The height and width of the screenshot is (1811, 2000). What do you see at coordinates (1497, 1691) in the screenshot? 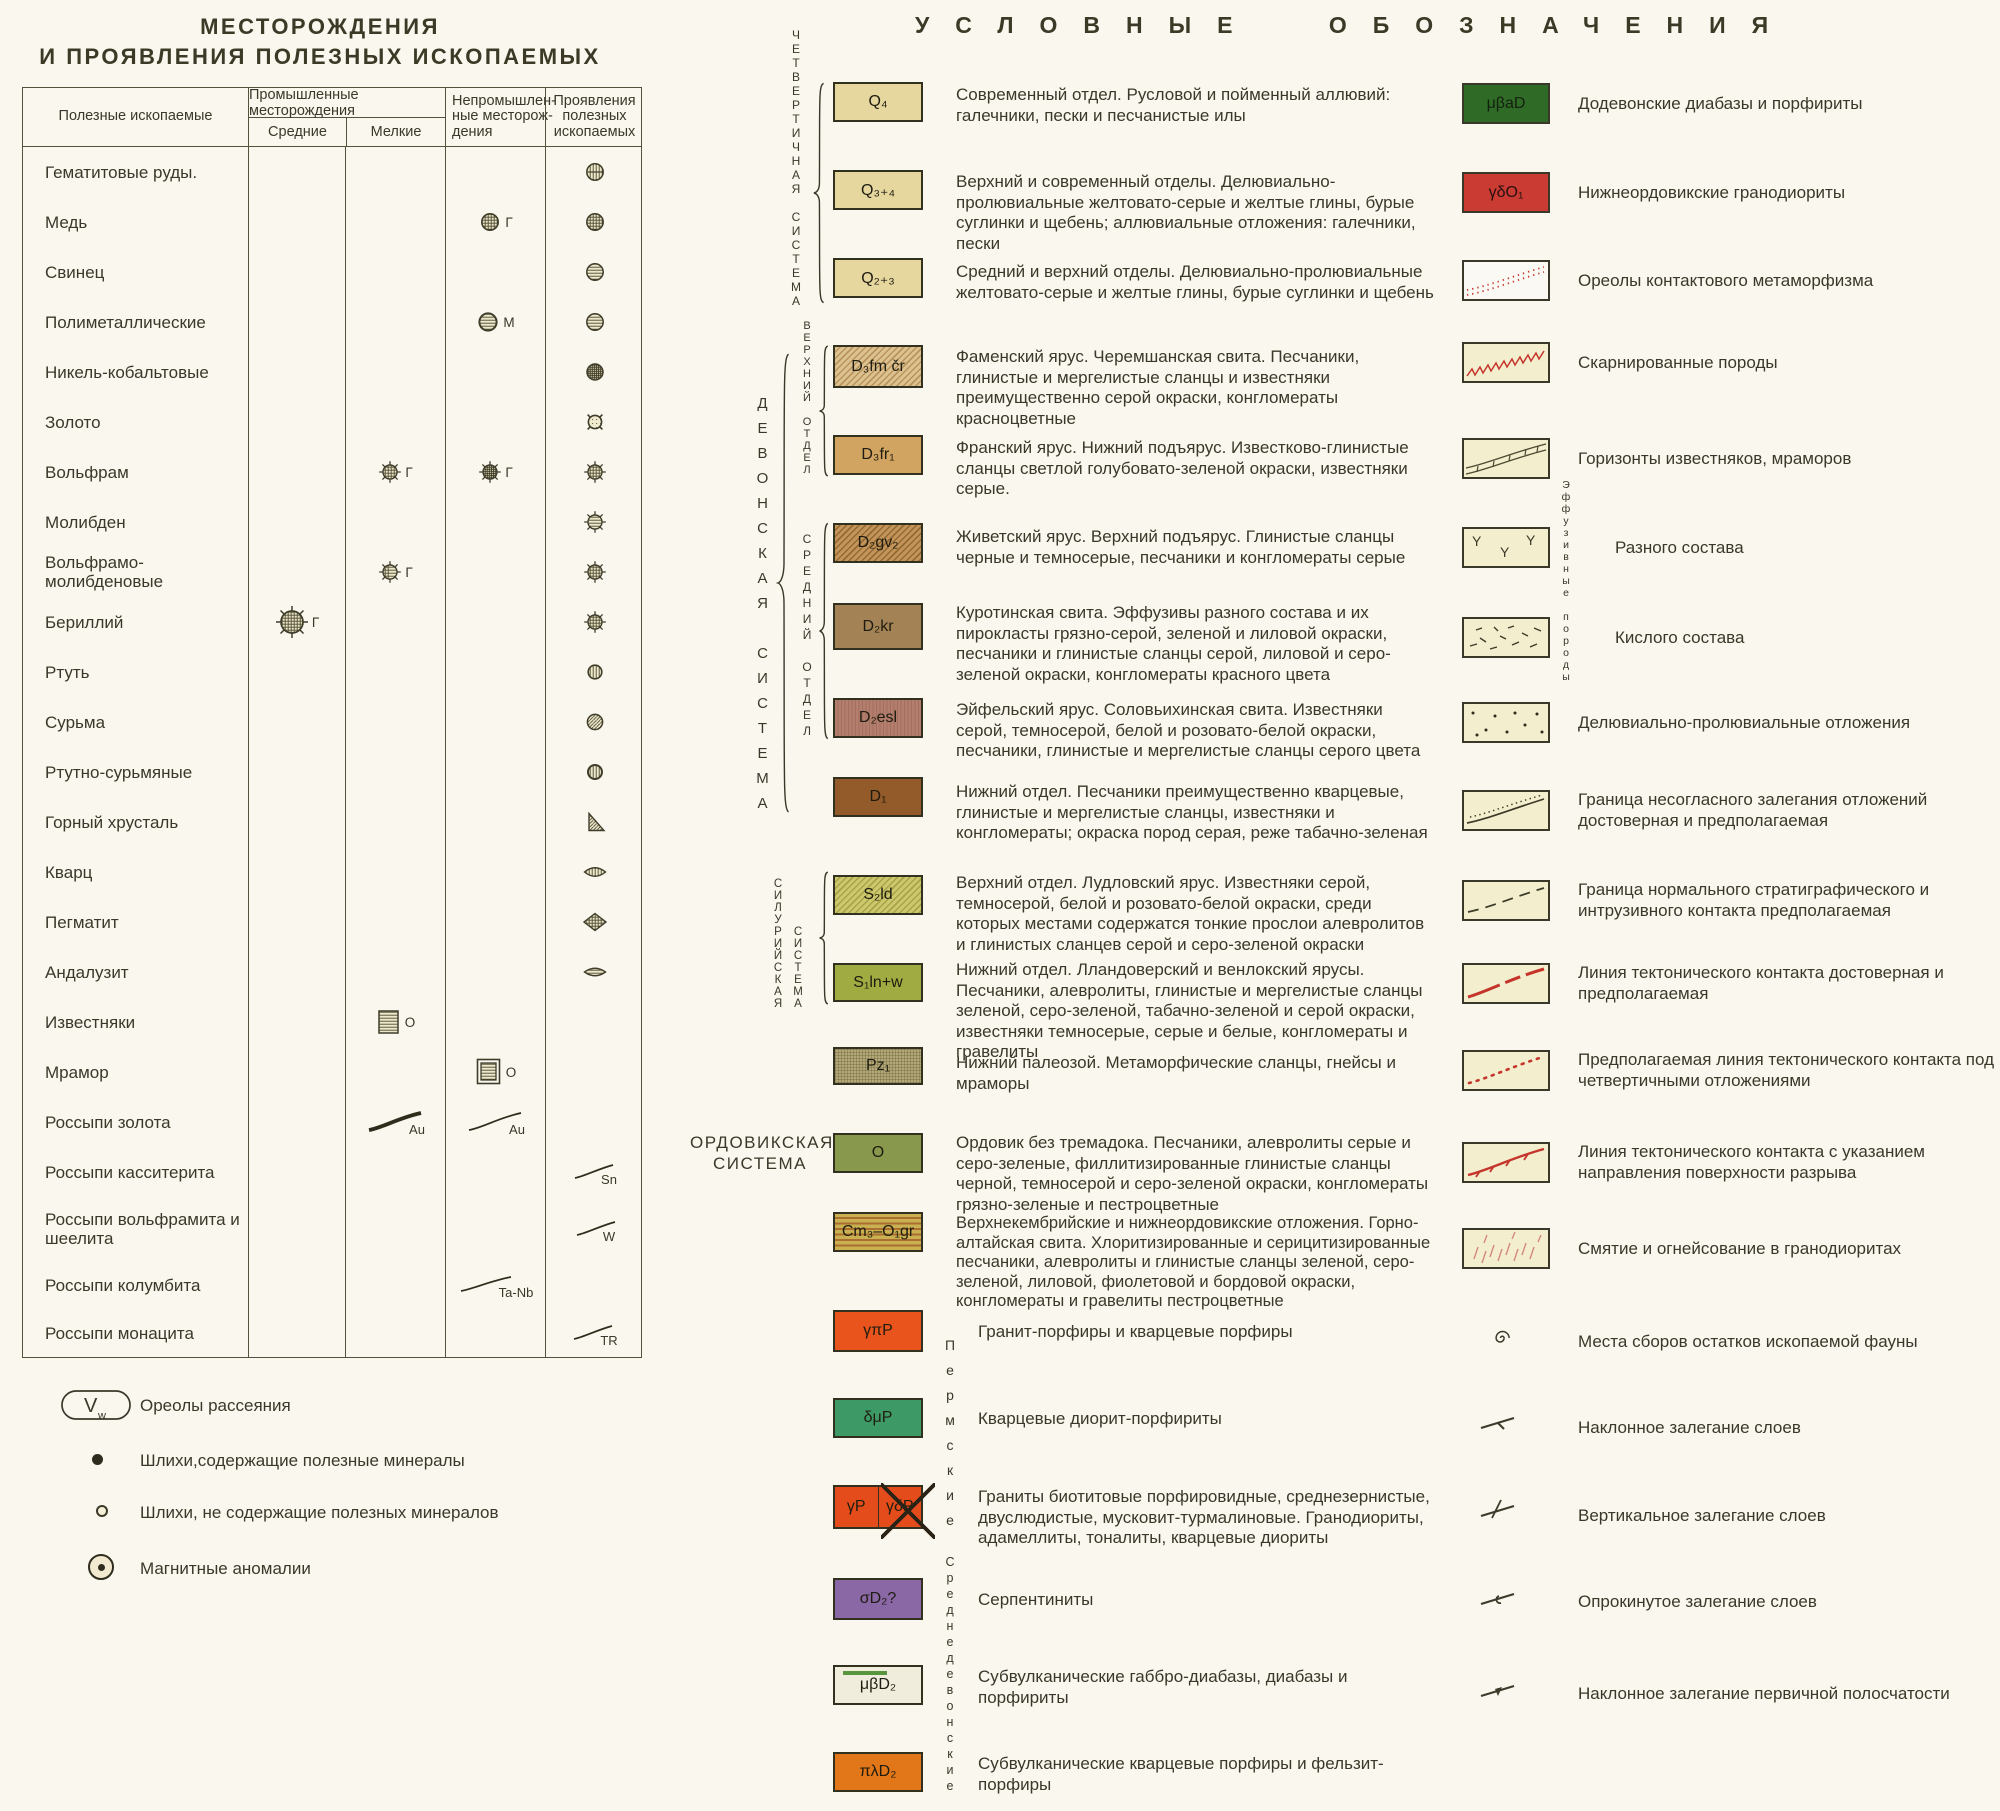
I see `primary-banding-icon` at bounding box center [1497, 1691].